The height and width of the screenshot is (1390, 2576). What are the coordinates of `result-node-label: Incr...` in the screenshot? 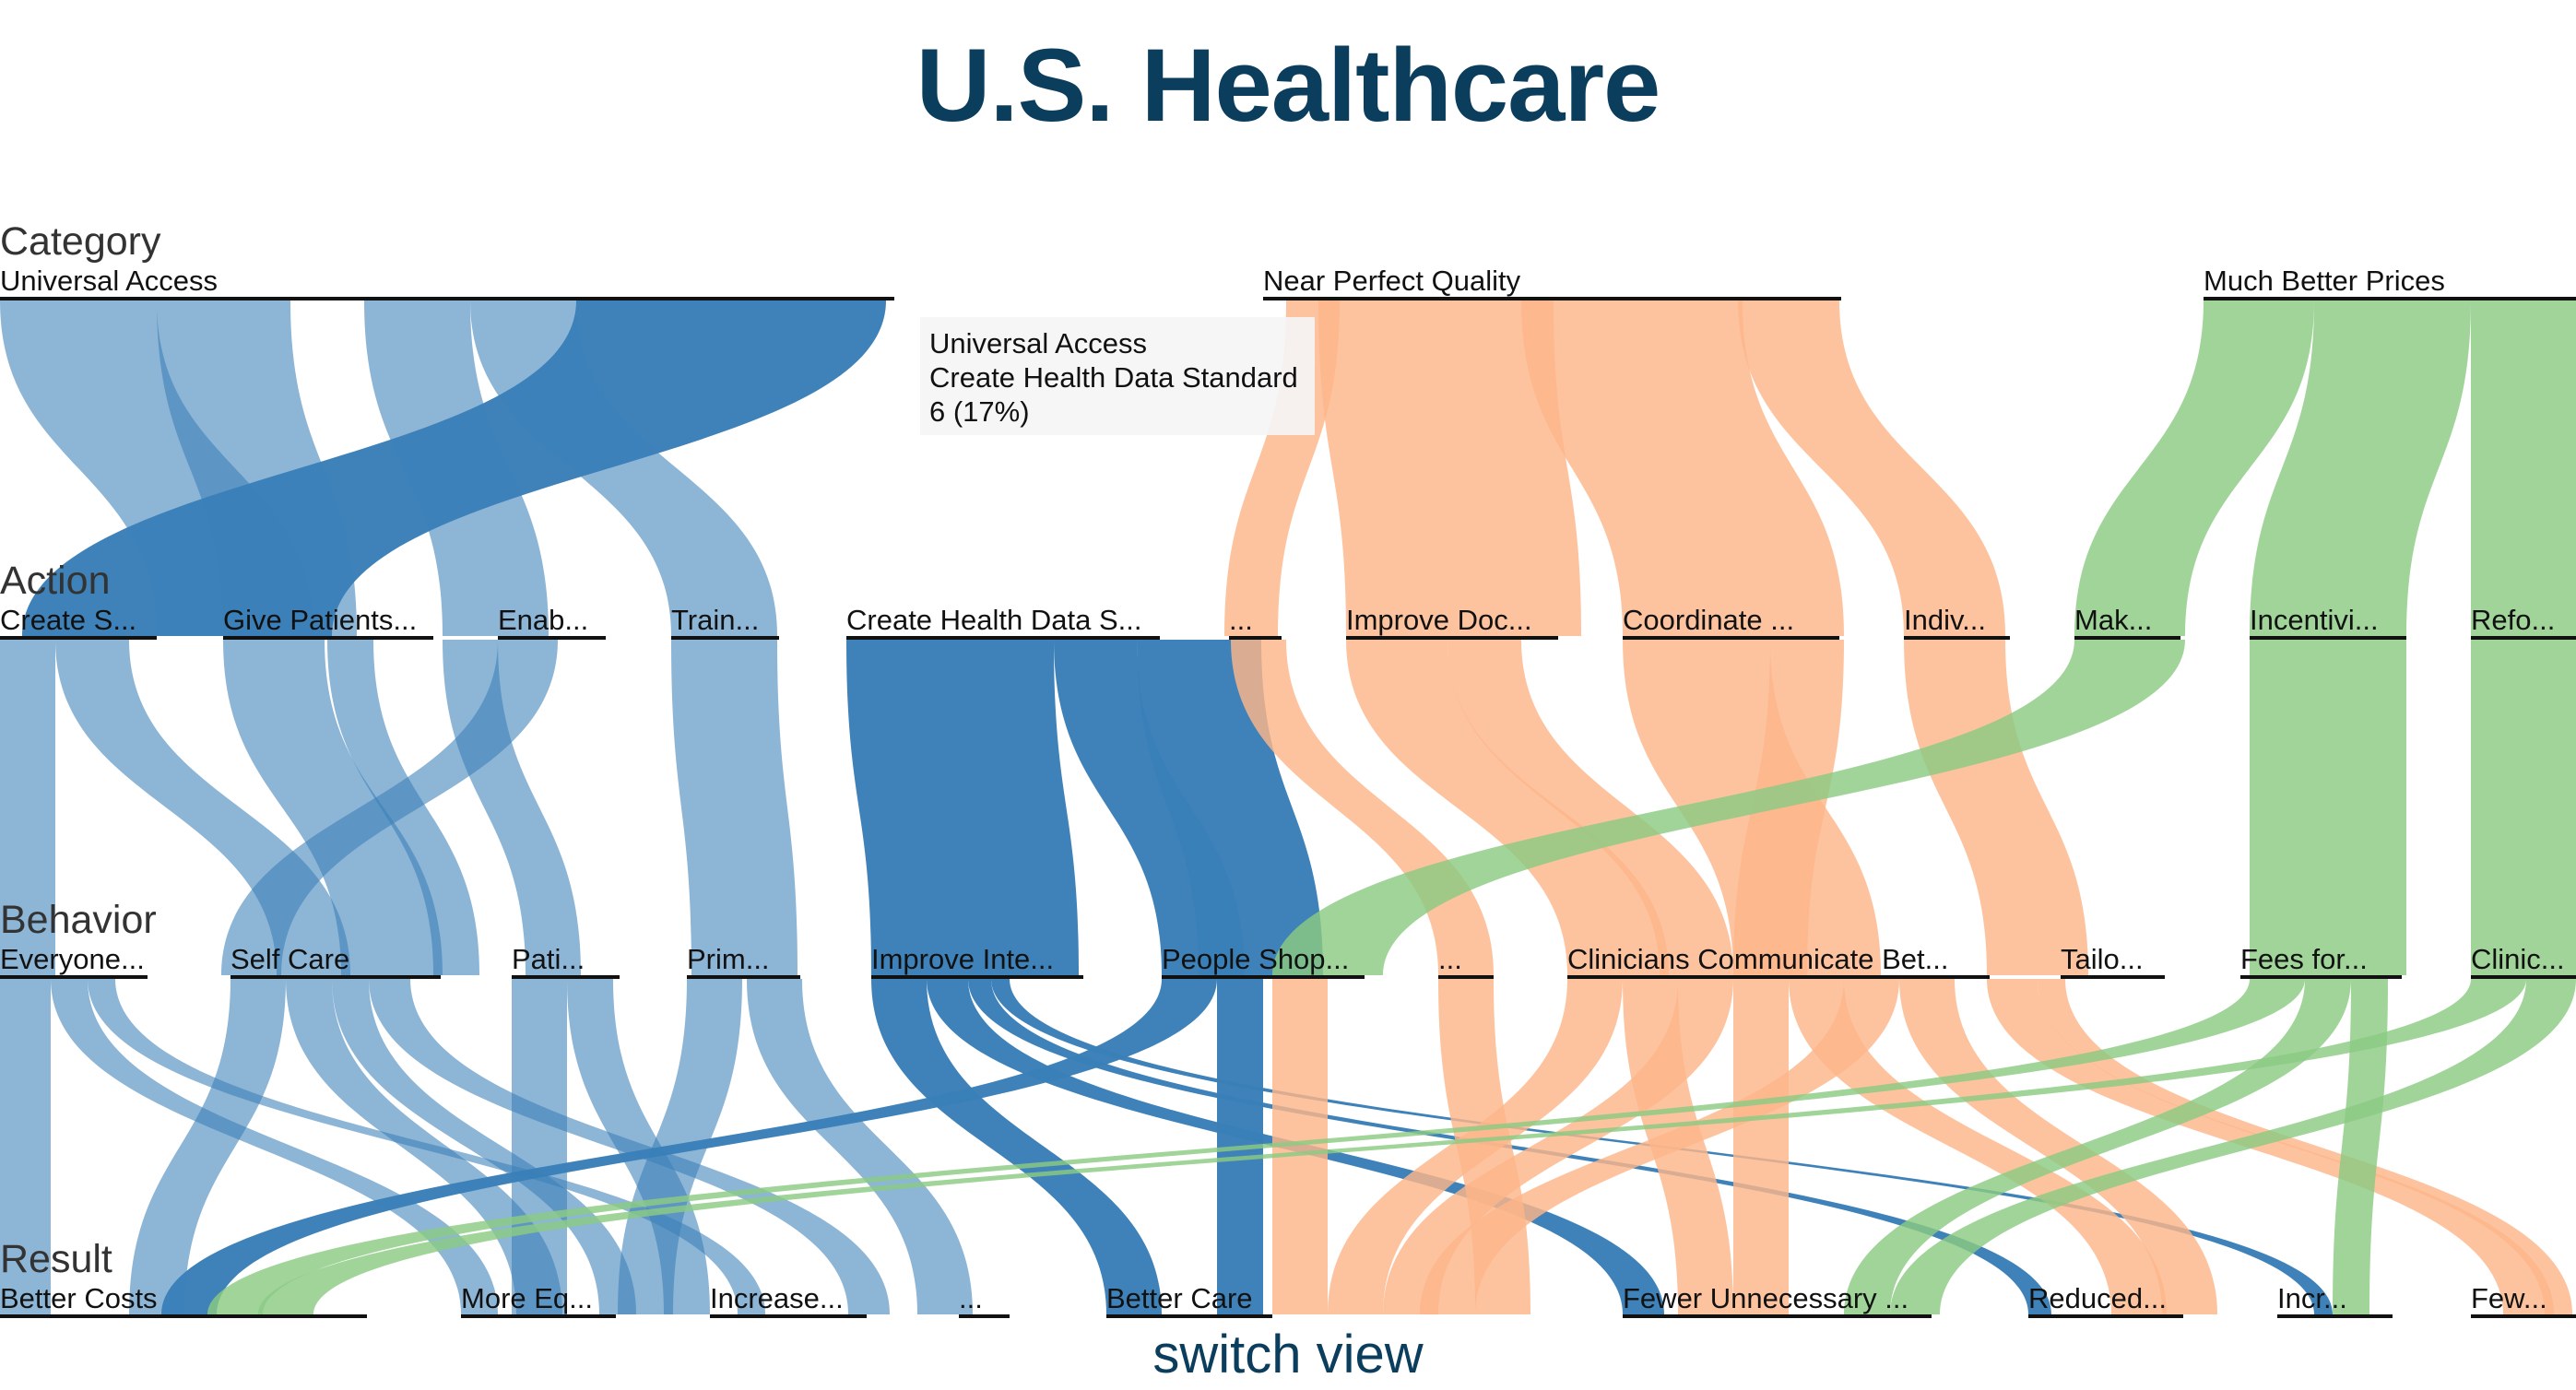 It's located at (2312, 1298).